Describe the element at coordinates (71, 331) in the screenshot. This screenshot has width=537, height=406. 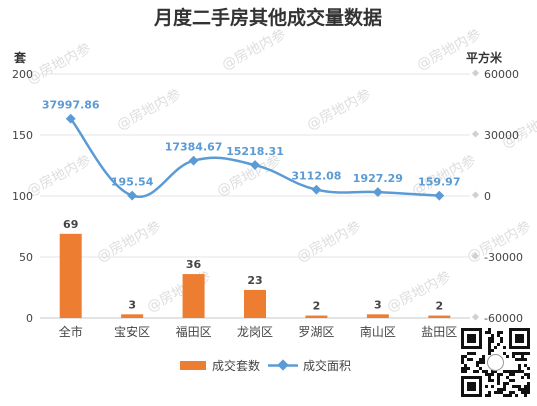
I see `category-label: 全市` at that location.